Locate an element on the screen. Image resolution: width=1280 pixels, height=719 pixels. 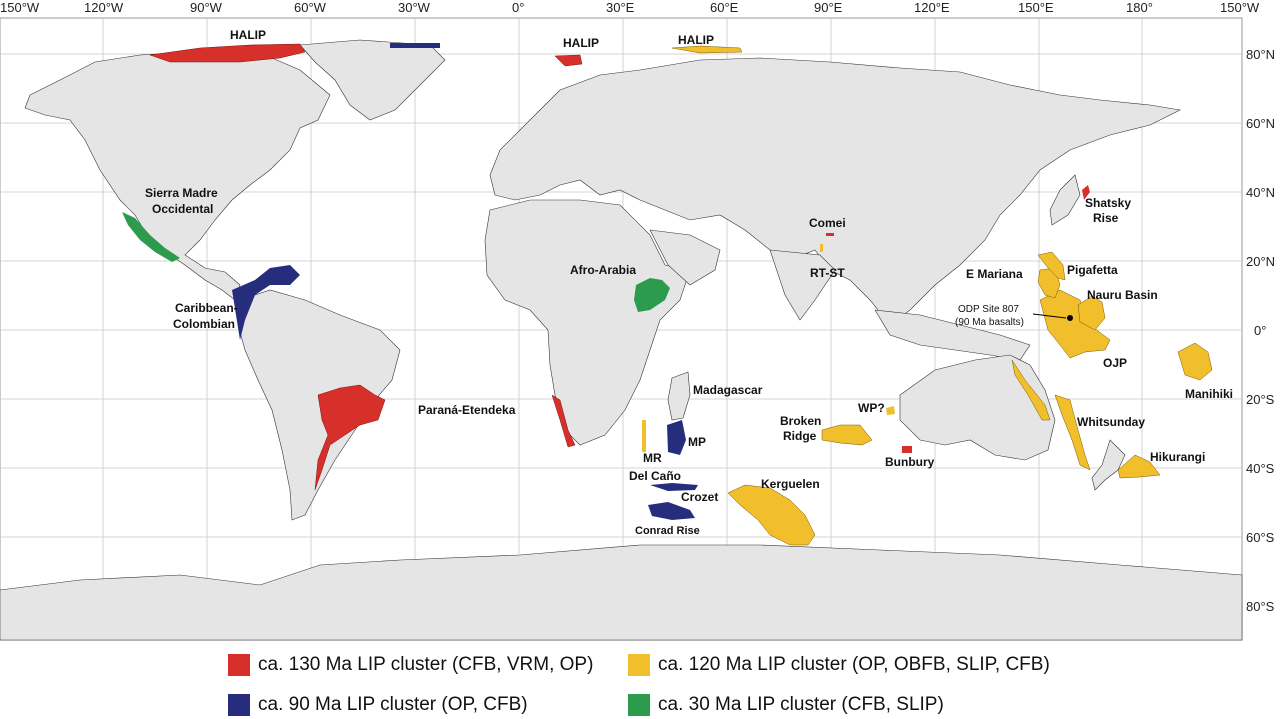
label-odp-sub: (90 Ma basalts) is located at coordinates (989, 322).